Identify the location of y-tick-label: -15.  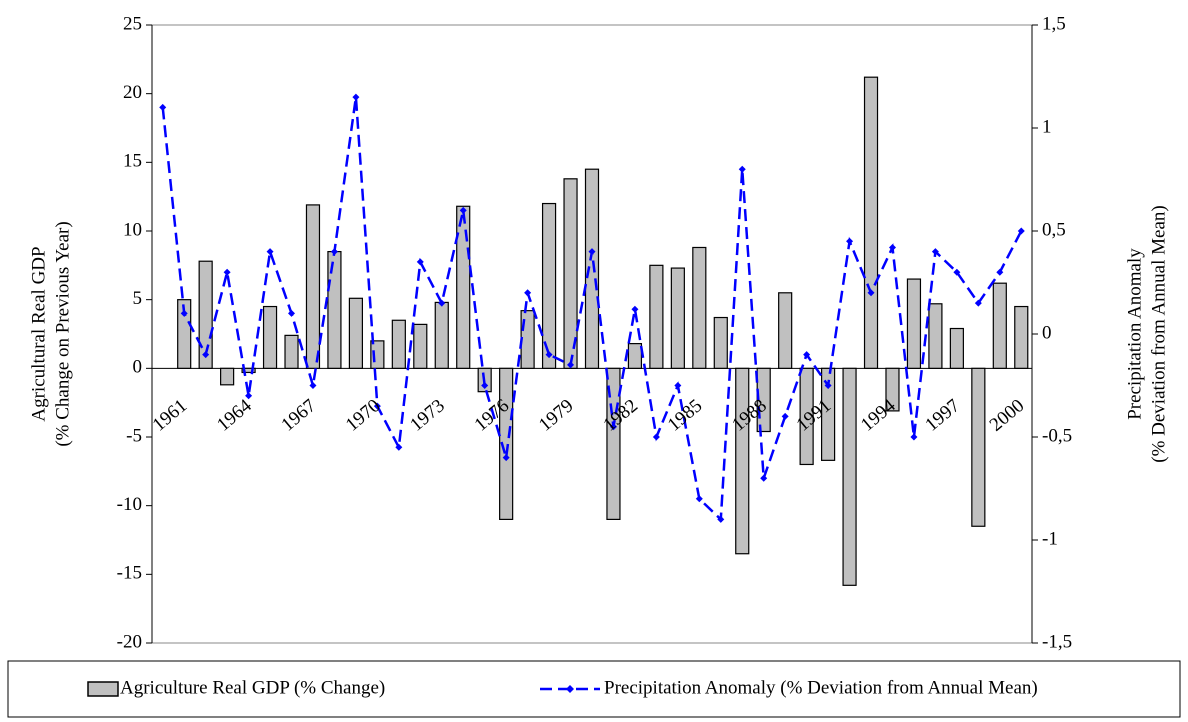
(129, 573).